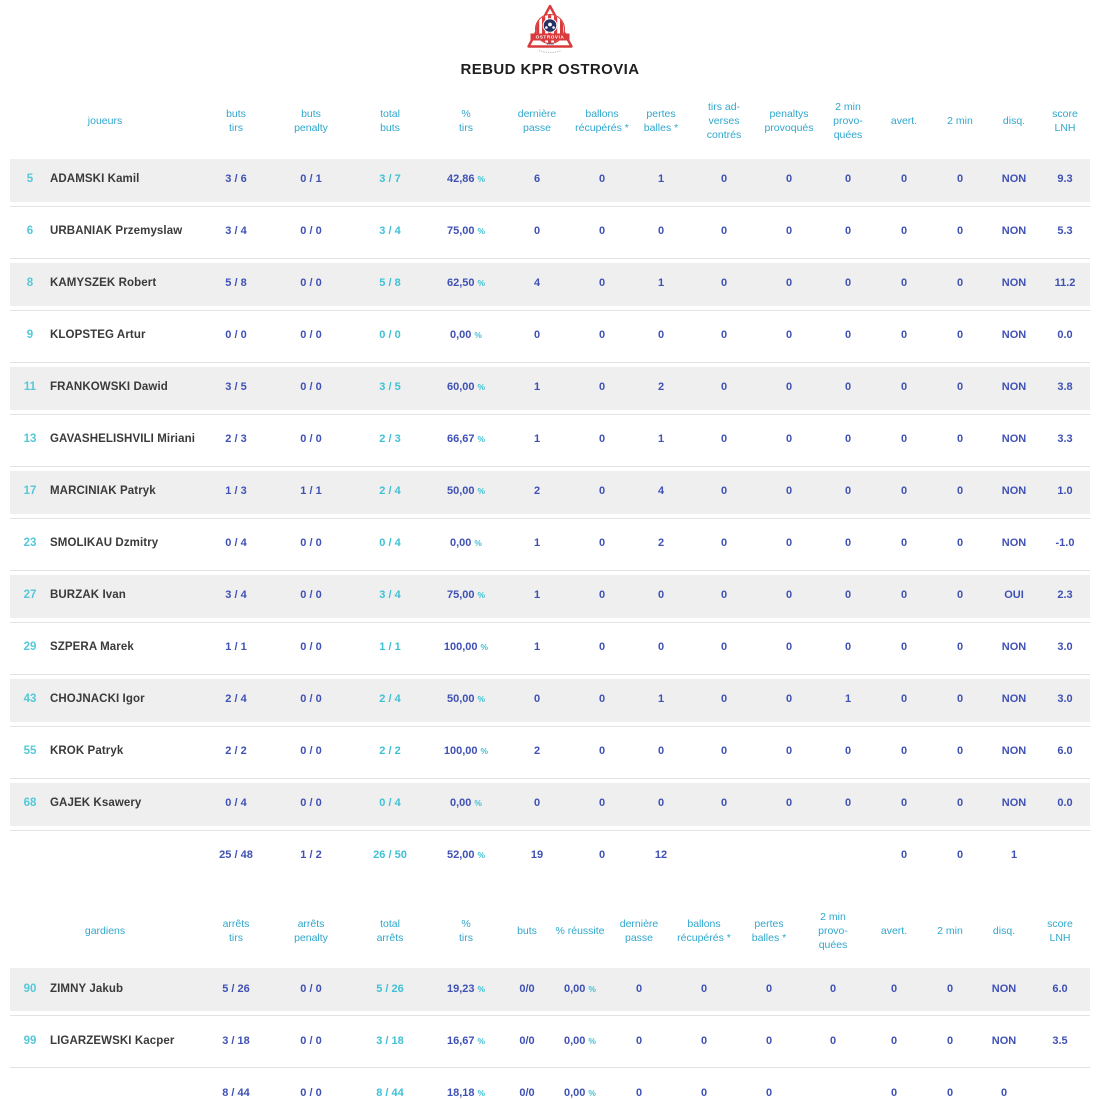 Image resolution: width=1100 pixels, height=1100 pixels. Describe the element at coordinates (236, 543) in the screenshot. I see `cell-buts-tirs: 0 / 4` at that location.